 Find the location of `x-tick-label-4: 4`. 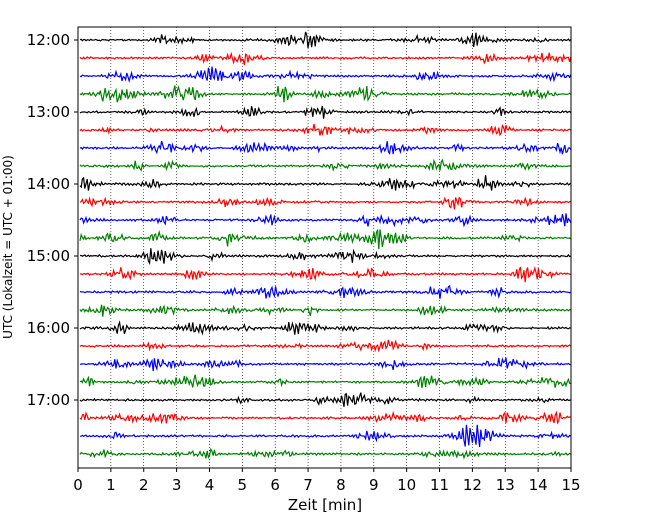

x-tick-label-4: 4 is located at coordinates (210, 485).